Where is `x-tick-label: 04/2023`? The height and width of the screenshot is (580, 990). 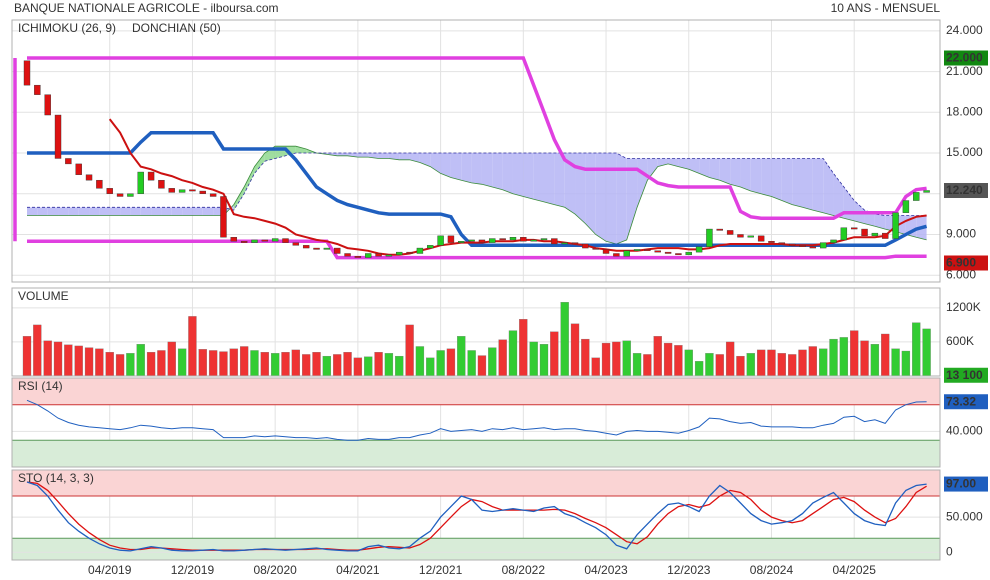 x-tick-label: 04/2023 is located at coordinates (606, 570).